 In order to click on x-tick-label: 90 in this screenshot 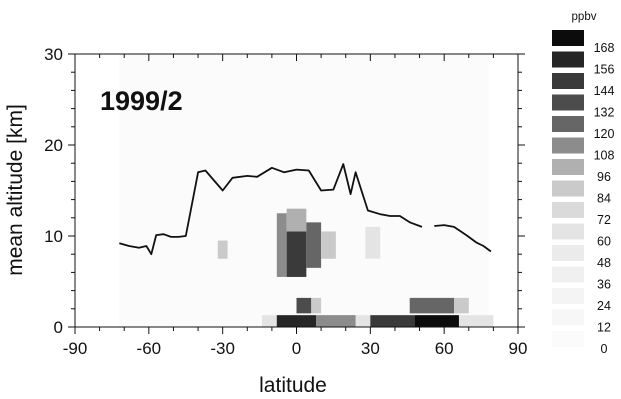, I will do `click(518, 348)`.